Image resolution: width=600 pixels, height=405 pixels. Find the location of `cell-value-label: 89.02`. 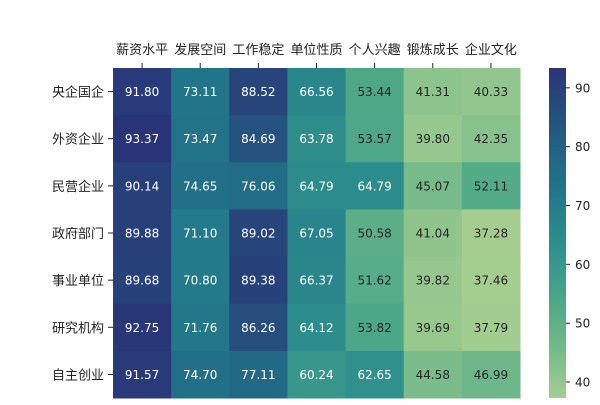

cell-value-label: 89.02 is located at coordinates (258, 234).